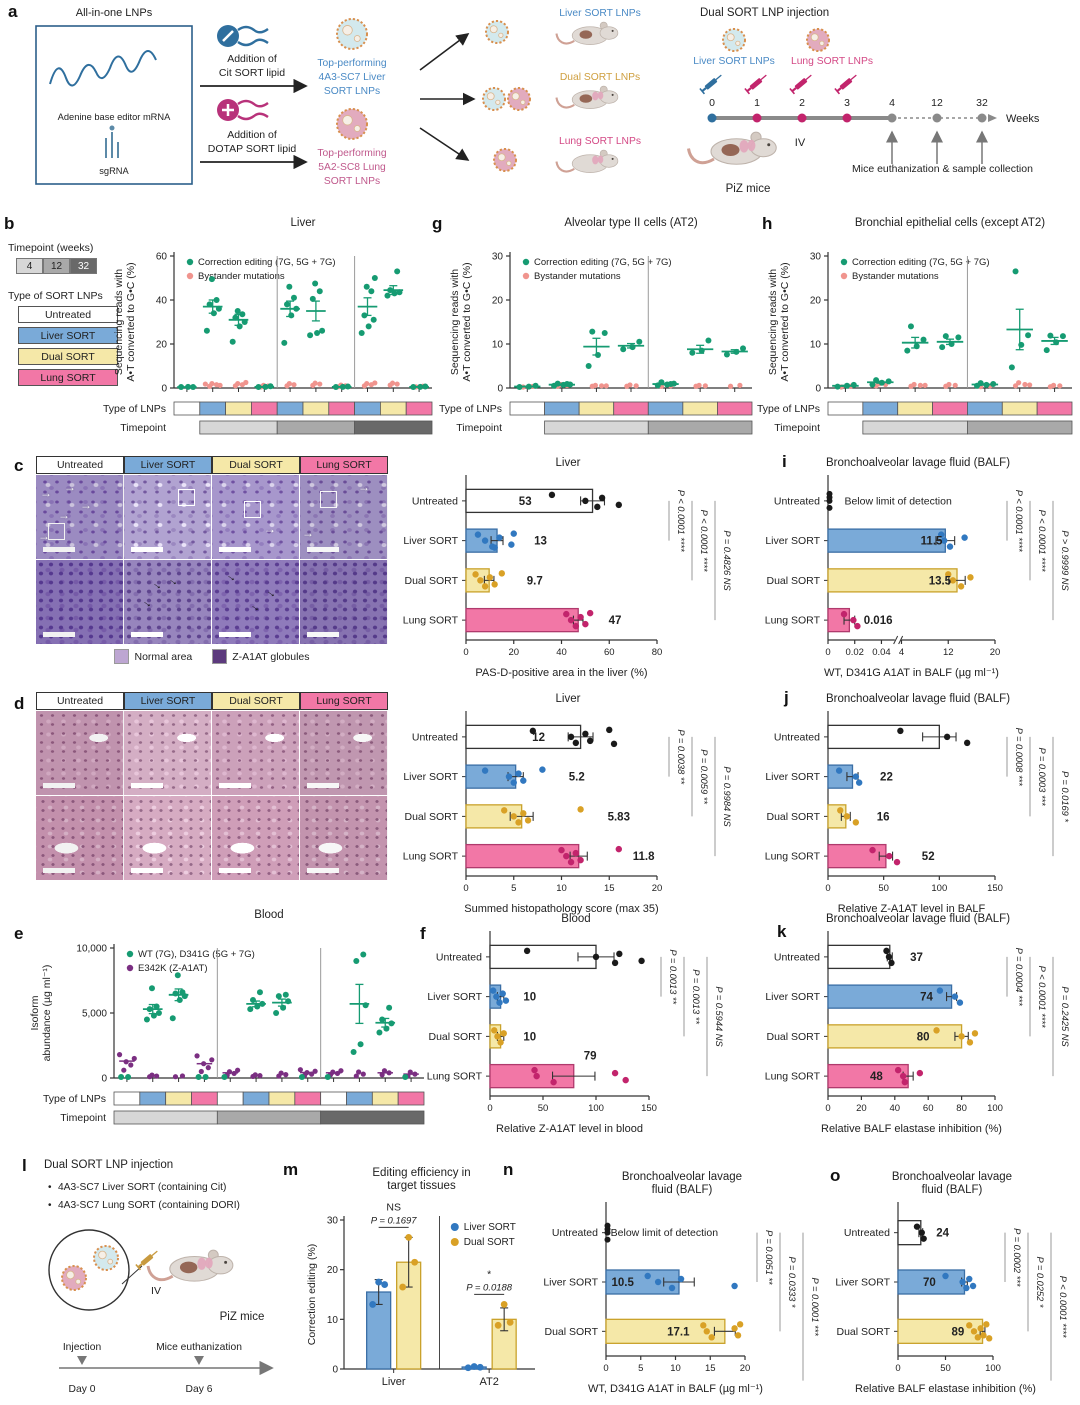 The width and height of the screenshot is (1080, 1405). What do you see at coordinates (543, 1108) in the screenshot?
I see `x-tick-label: 50` at bounding box center [543, 1108].